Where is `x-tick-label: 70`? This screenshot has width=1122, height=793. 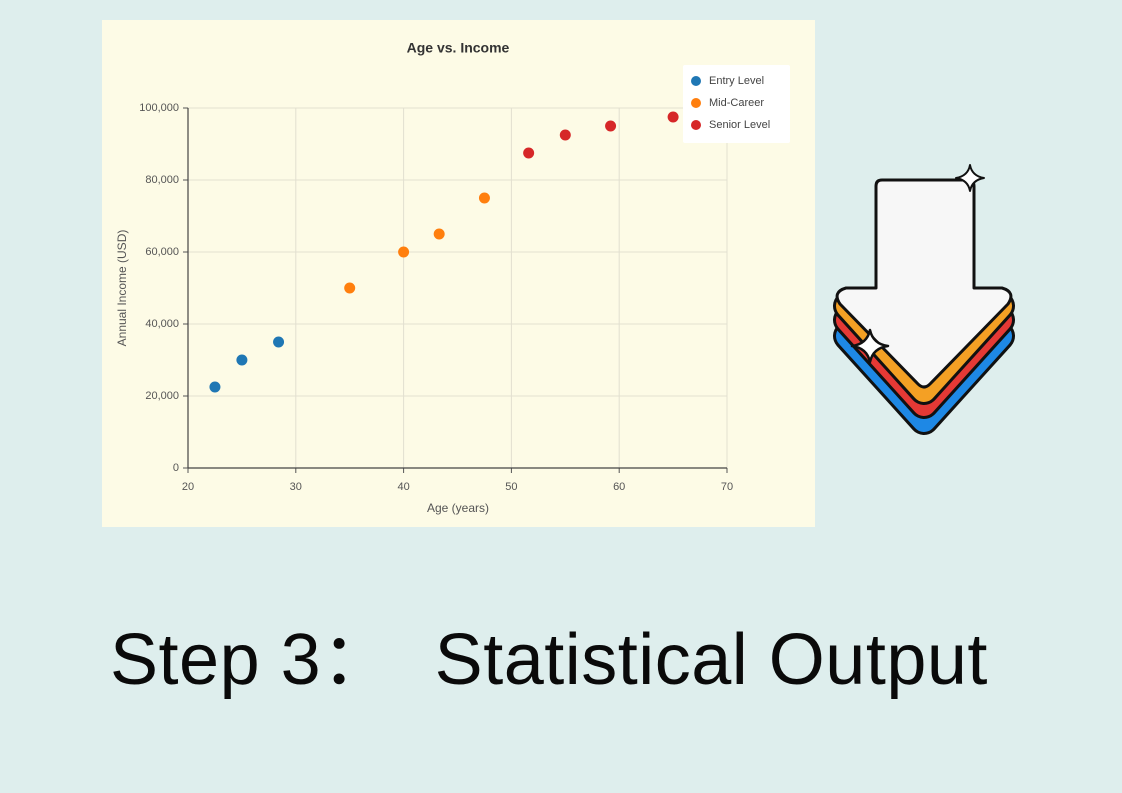 x-tick-label: 70 is located at coordinates (727, 487).